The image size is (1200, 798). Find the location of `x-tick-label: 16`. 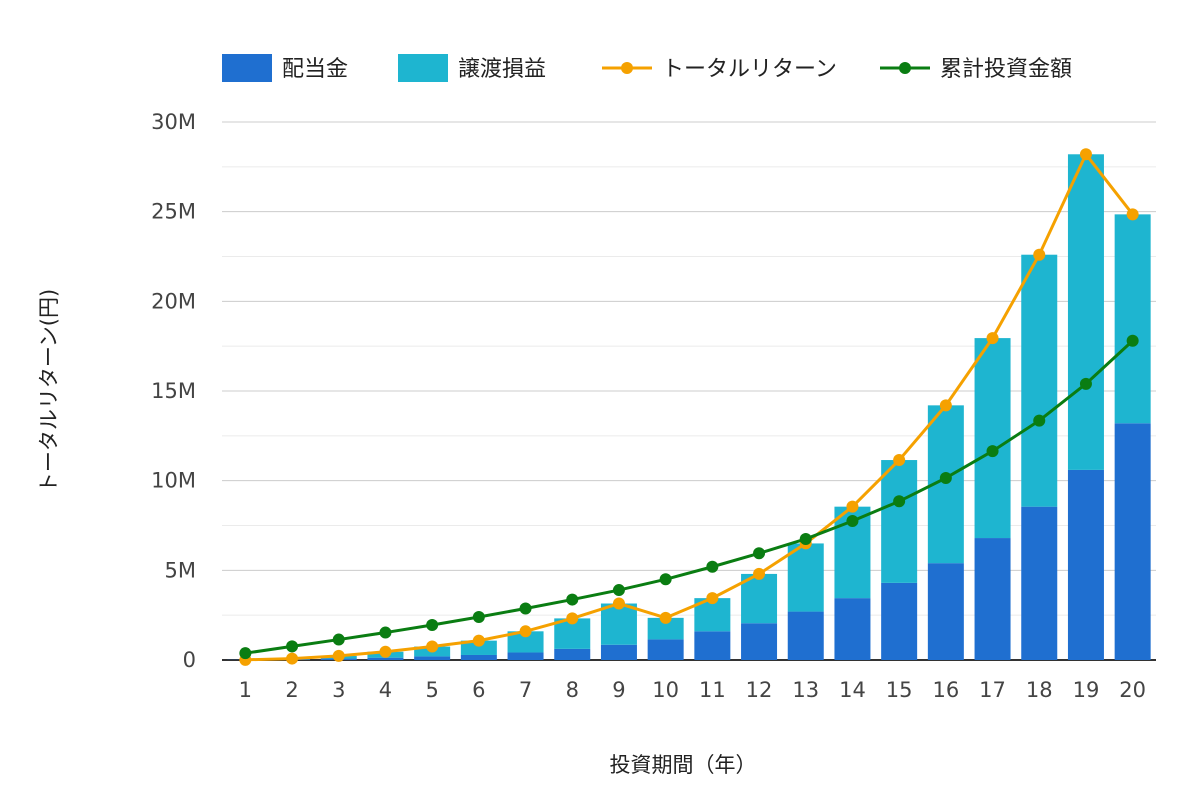

x-tick-label: 16 is located at coordinates (945, 690).